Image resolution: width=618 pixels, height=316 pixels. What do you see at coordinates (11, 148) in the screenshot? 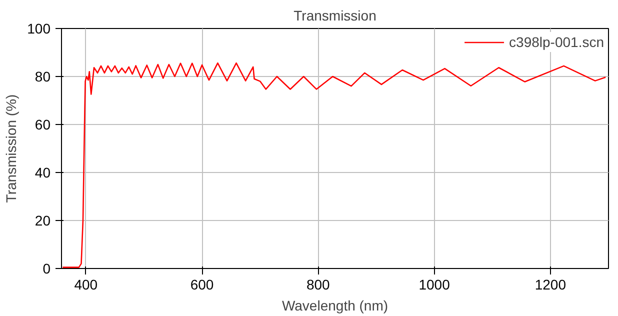
I see `y-axis-title: Transmission (%)` at bounding box center [11, 148].